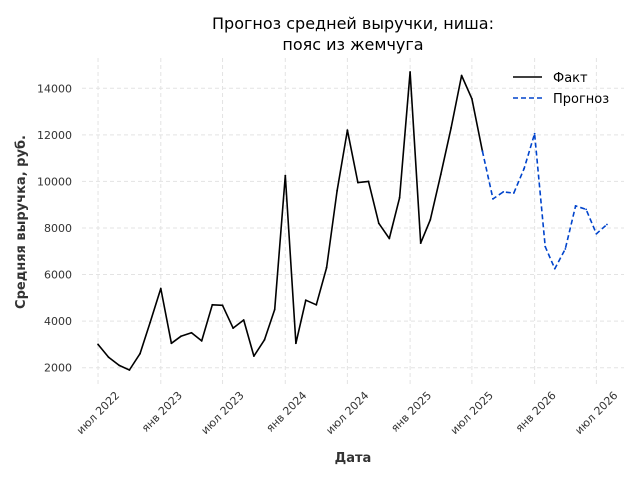 The height and width of the screenshot is (480, 640). I want to click on x-tick-label: июл 2023, so click(223, 413).